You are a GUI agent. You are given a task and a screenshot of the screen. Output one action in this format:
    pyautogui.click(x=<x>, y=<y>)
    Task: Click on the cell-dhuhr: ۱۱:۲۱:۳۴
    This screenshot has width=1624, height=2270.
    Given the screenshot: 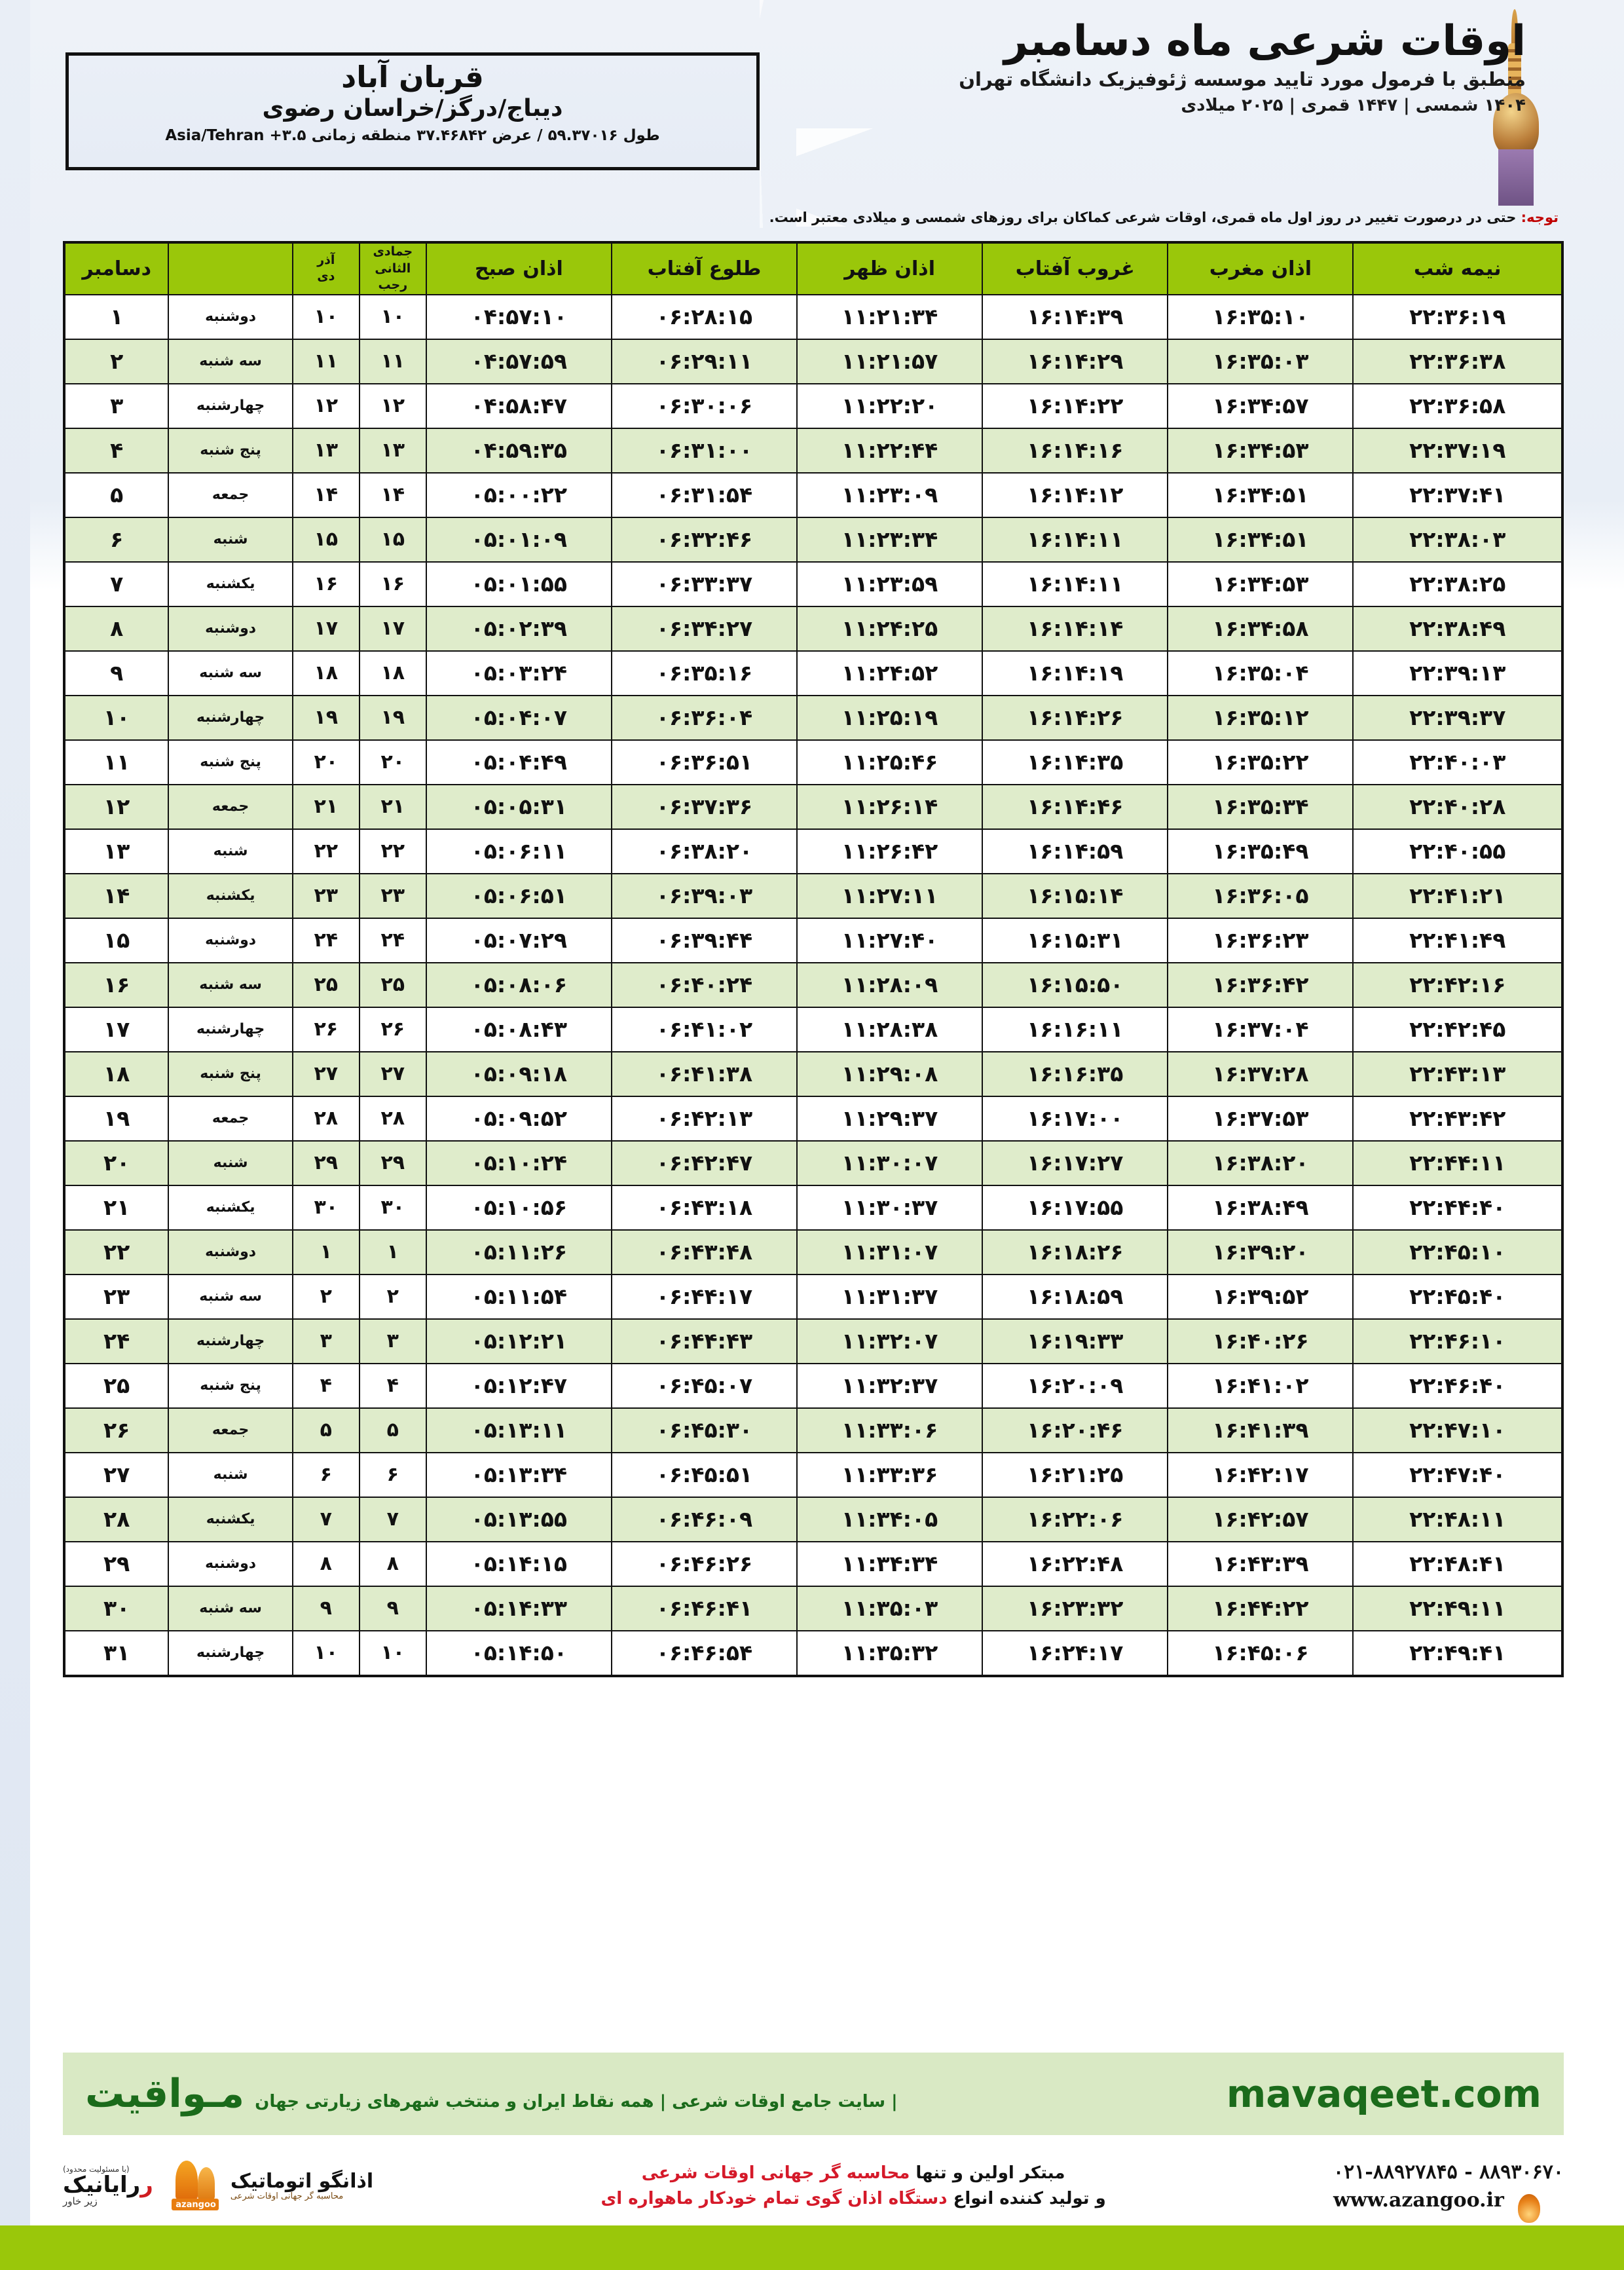 What is the action you would take?
    pyautogui.click(x=890, y=316)
    